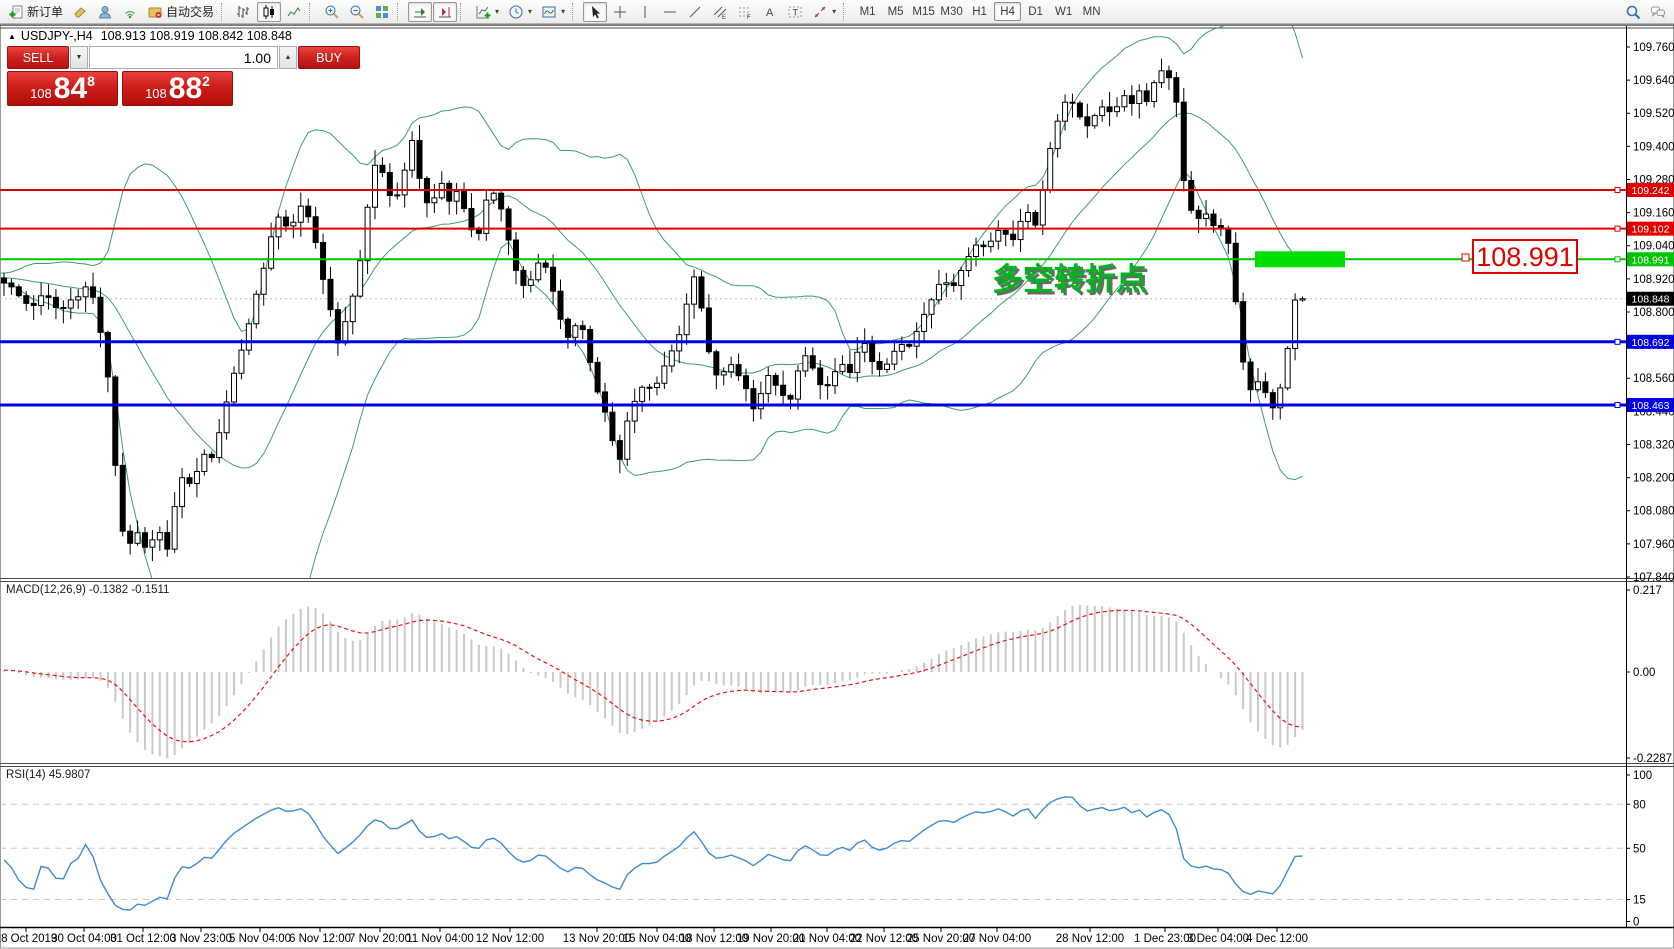 The width and height of the screenshot is (1674, 949). Describe the element at coordinates (620, 12) in the screenshot. I see `crosshair-button` at that location.